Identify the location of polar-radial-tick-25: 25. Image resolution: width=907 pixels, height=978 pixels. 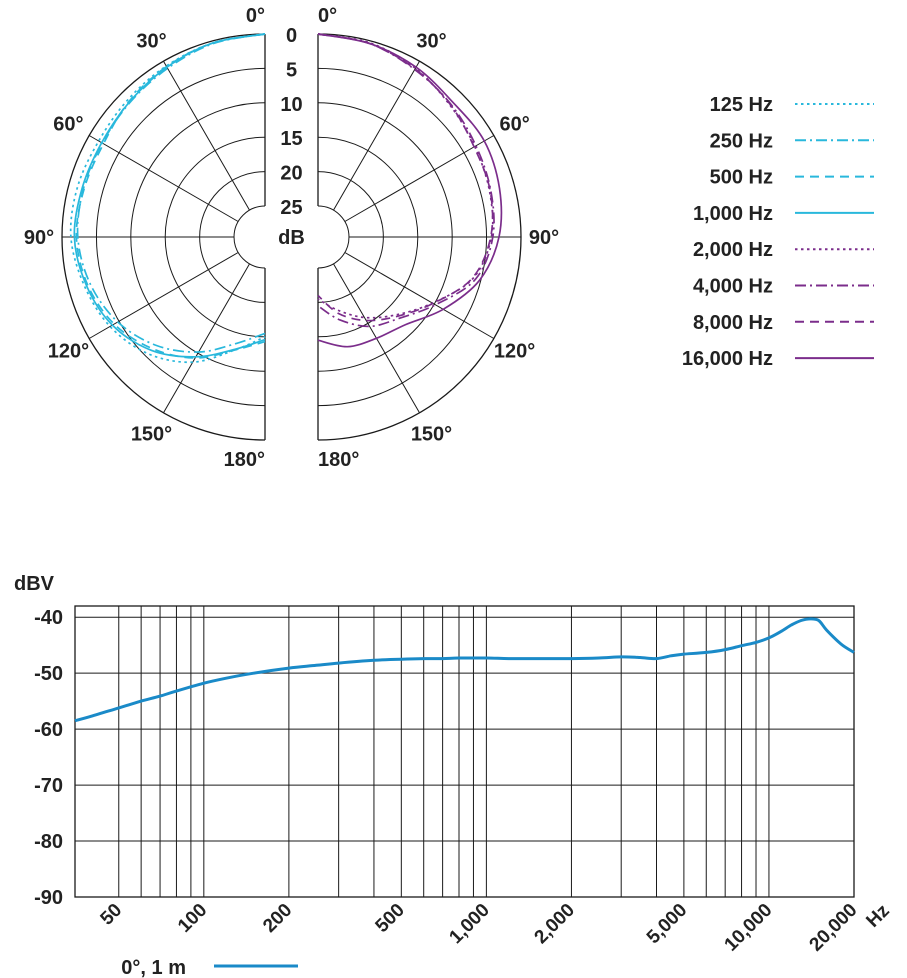
(291, 208).